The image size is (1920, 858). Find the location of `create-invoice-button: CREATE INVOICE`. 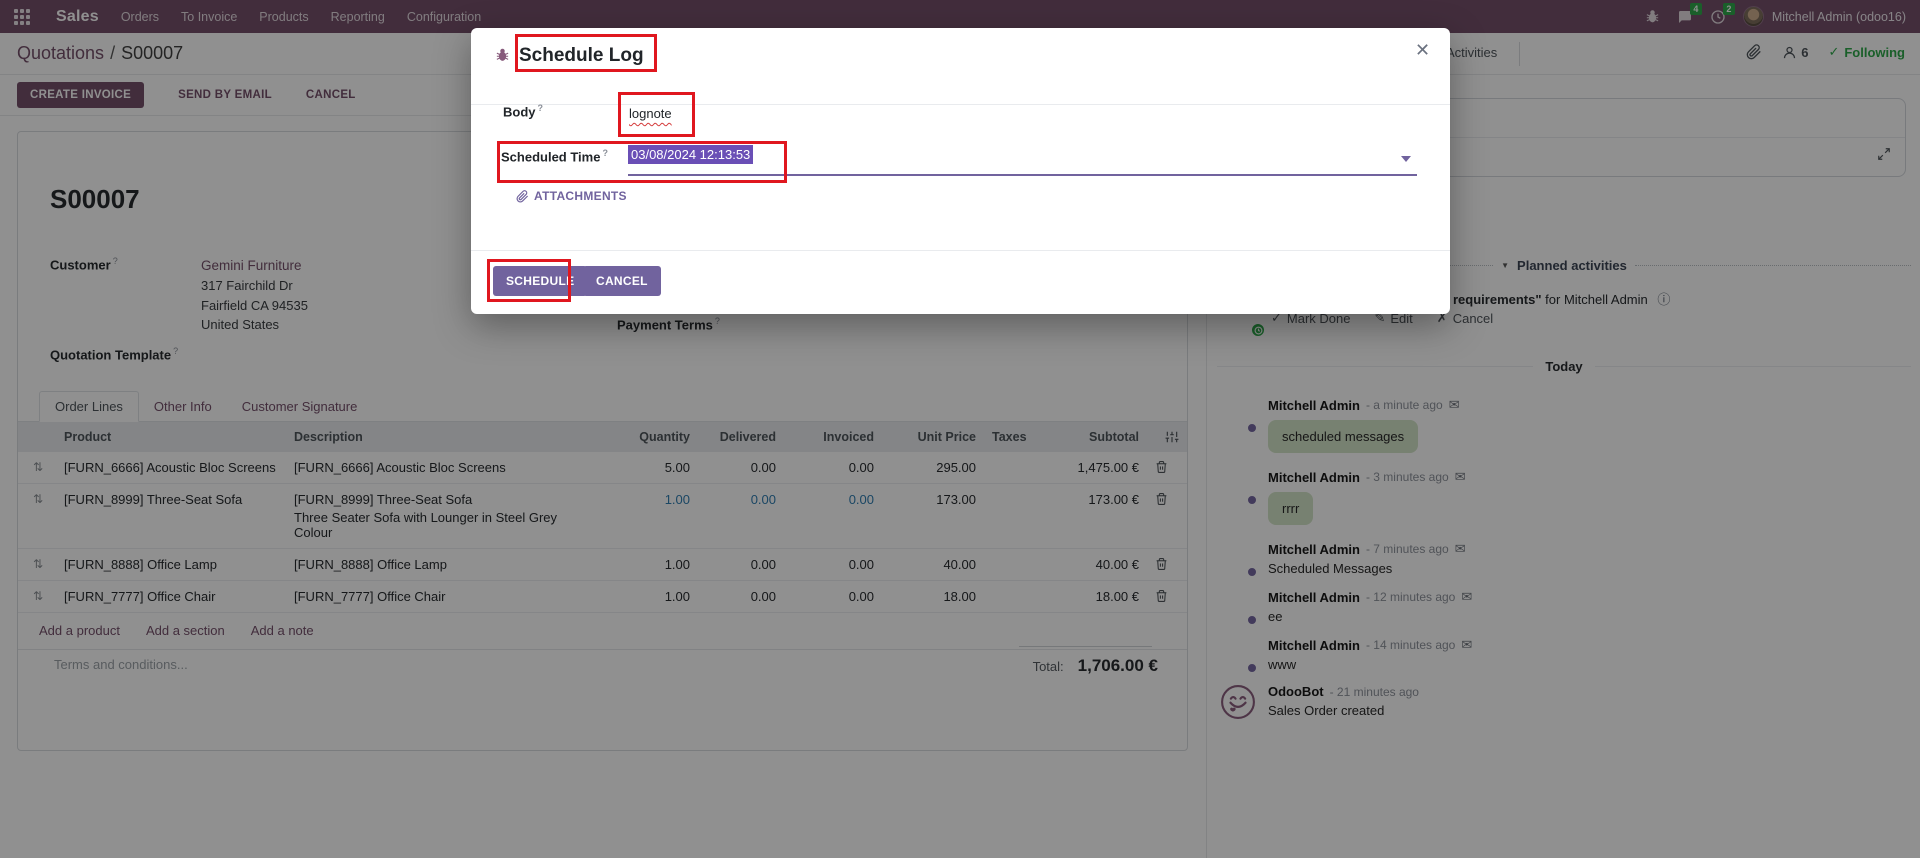

create-invoice-button: CREATE INVOICE is located at coordinates (81, 95).